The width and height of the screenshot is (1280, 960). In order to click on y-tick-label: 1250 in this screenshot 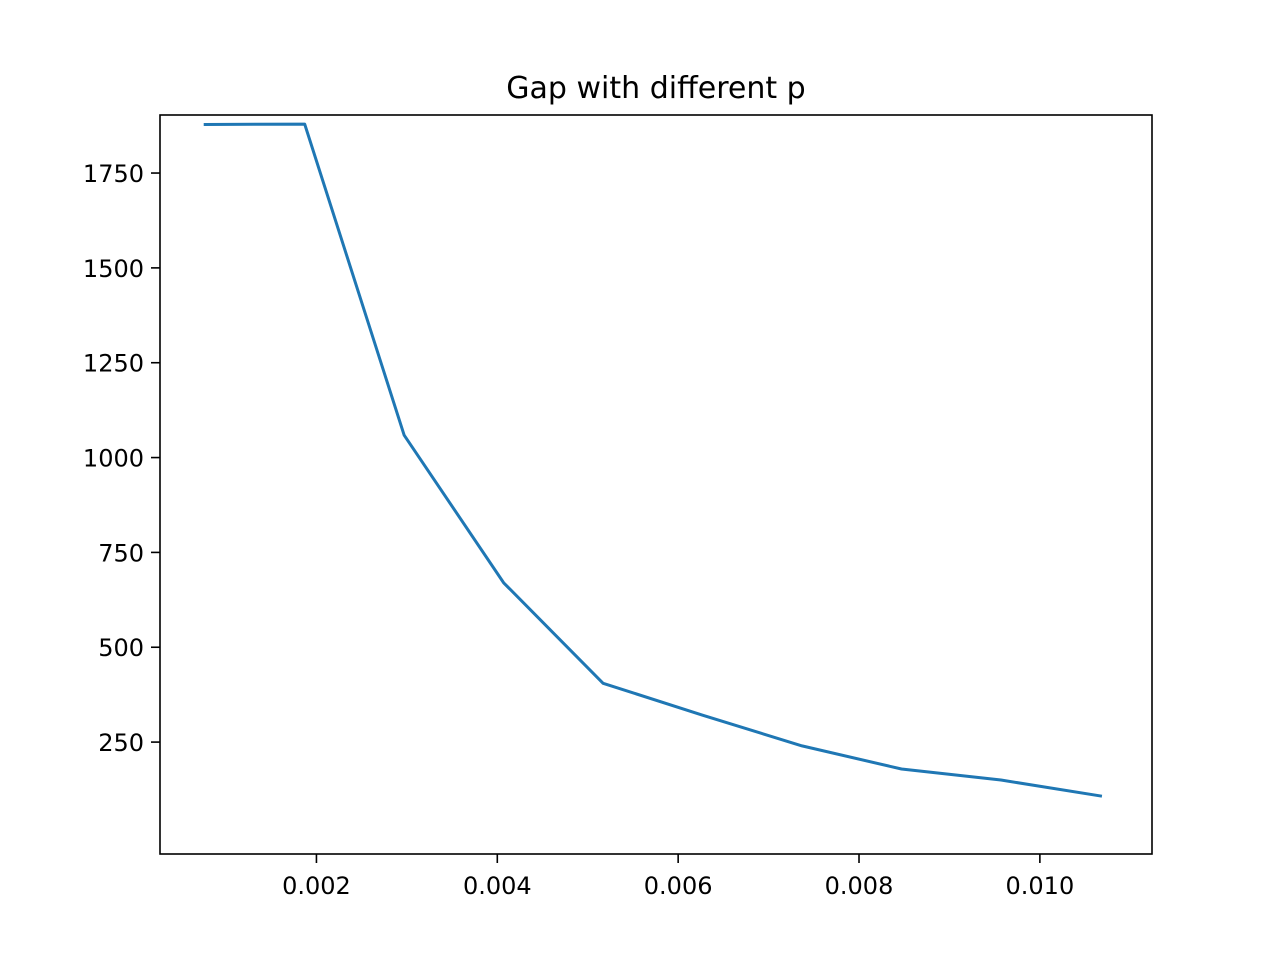, I will do `click(113, 364)`.